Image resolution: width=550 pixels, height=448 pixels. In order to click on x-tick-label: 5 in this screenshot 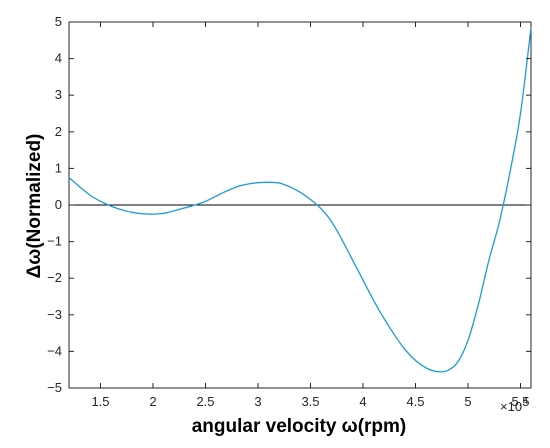, I will do `click(467, 401)`.